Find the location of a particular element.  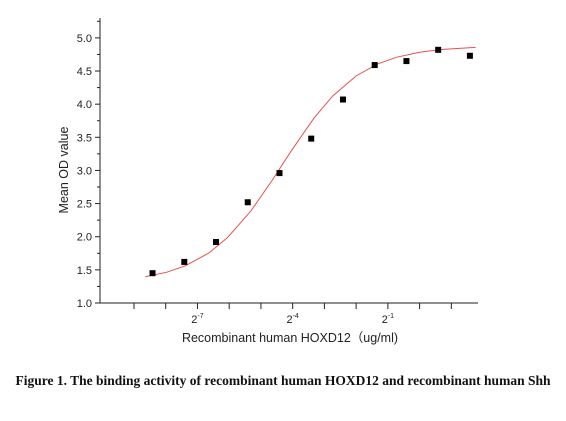

y-tick-label: 5.0 is located at coordinates (84, 39).